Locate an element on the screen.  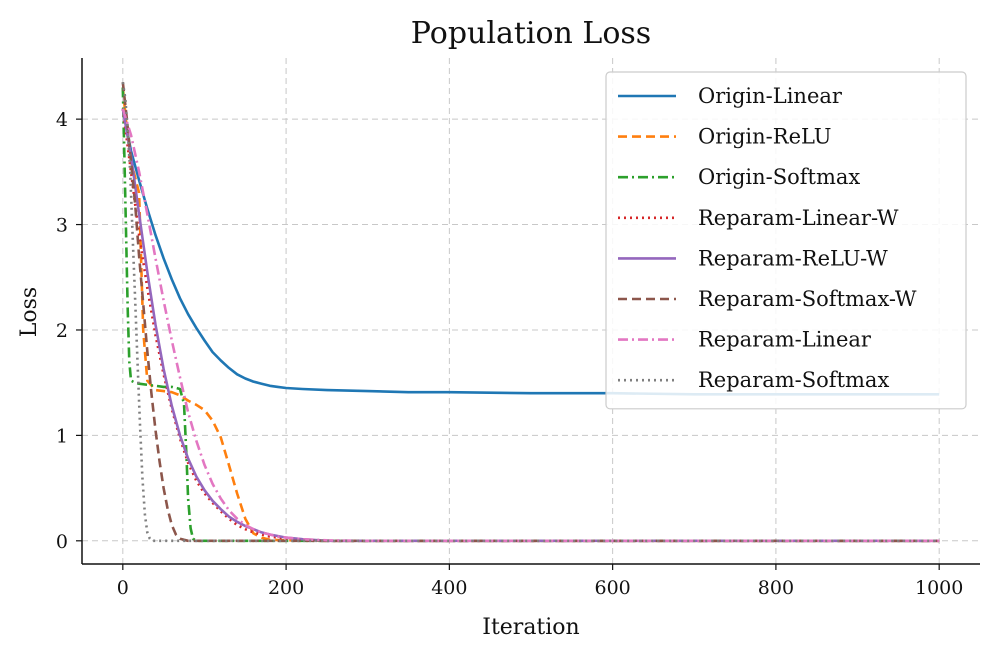
y-tick-label: 4 is located at coordinates (62, 120).